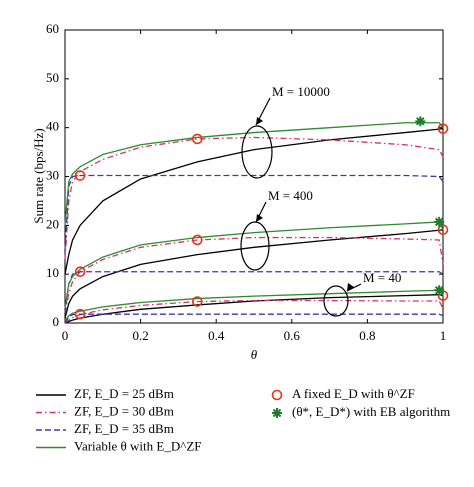 This screenshot has height=487, width=474. What do you see at coordinates (52, 28) in the screenshot?
I see `y-tick-label: 60` at bounding box center [52, 28].